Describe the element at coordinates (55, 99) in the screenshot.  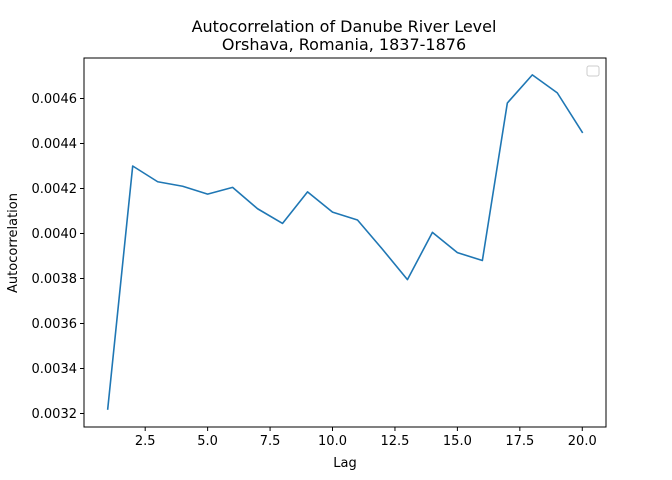
I see `y-tick-label: 0.0046` at that location.